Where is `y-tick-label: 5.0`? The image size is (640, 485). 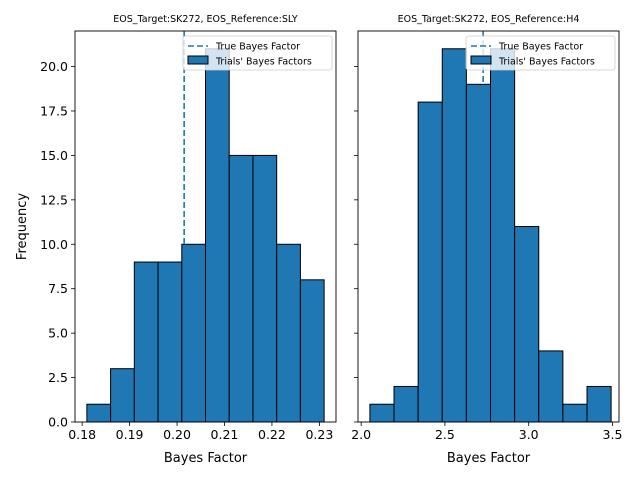
y-tick-label: 5.0 is located at coordinates (58, 333).